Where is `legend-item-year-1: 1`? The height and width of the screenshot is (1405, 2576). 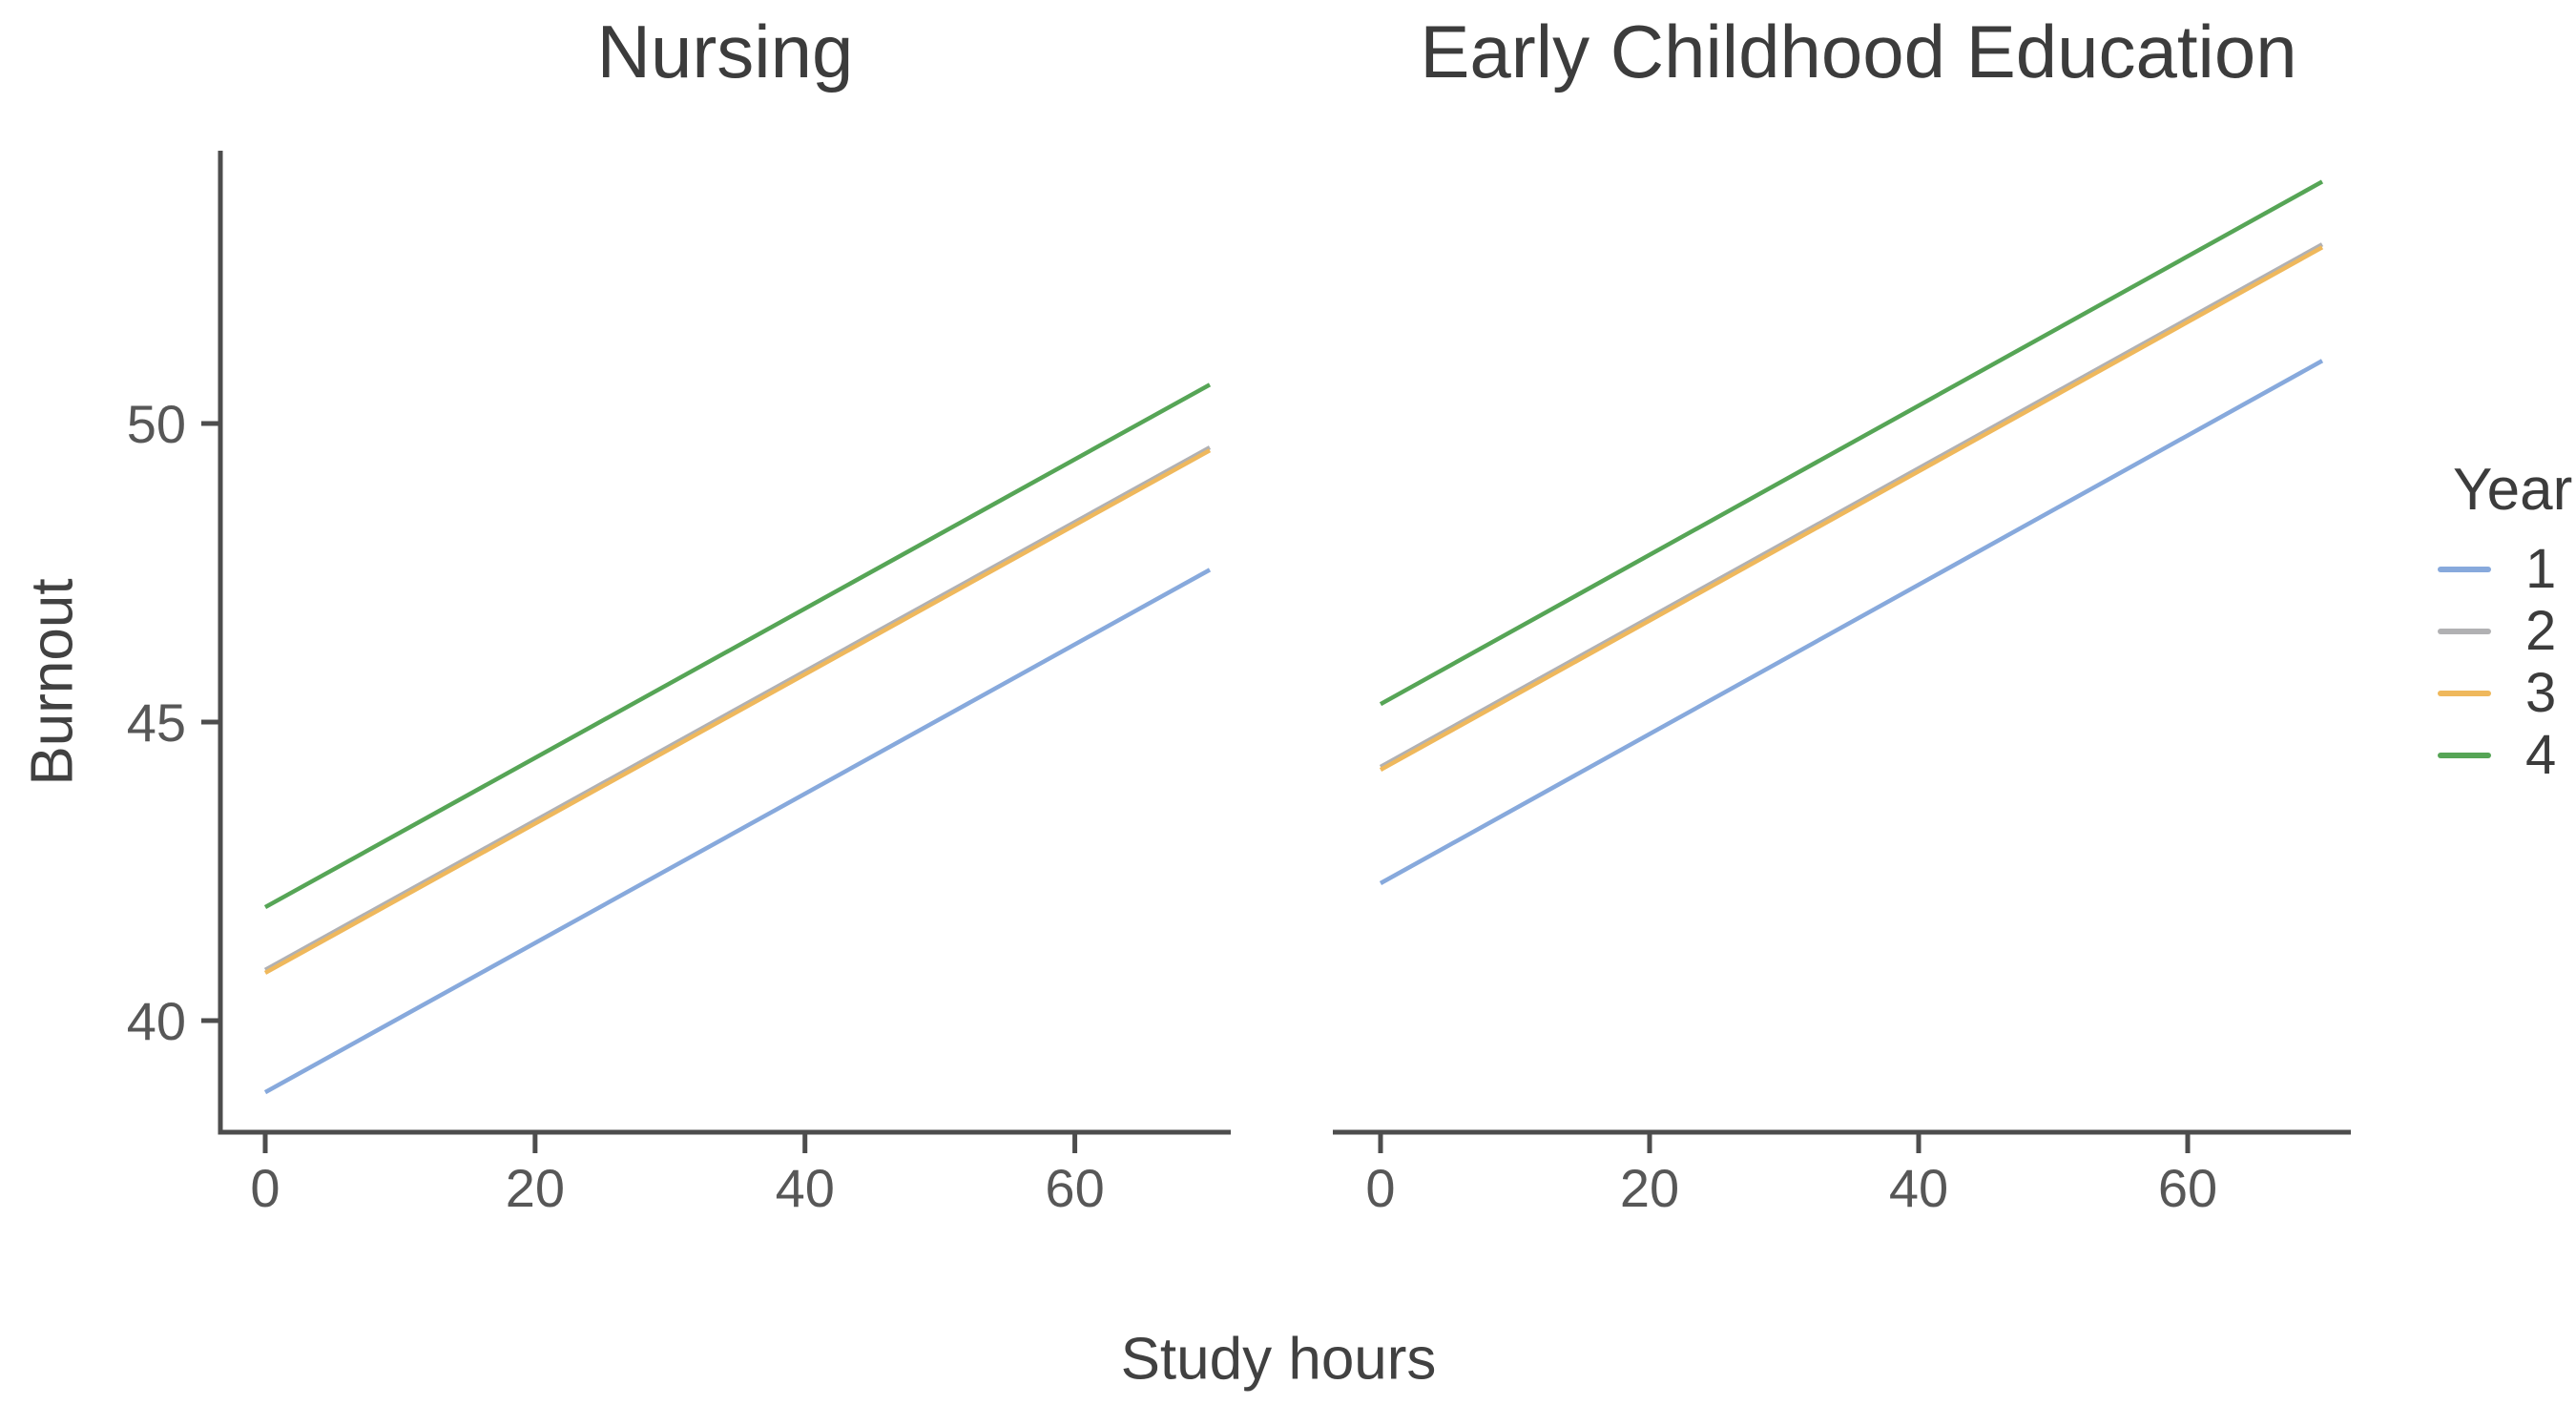
legend-item-year-1: 1 is located at coordinates (2502, 569).